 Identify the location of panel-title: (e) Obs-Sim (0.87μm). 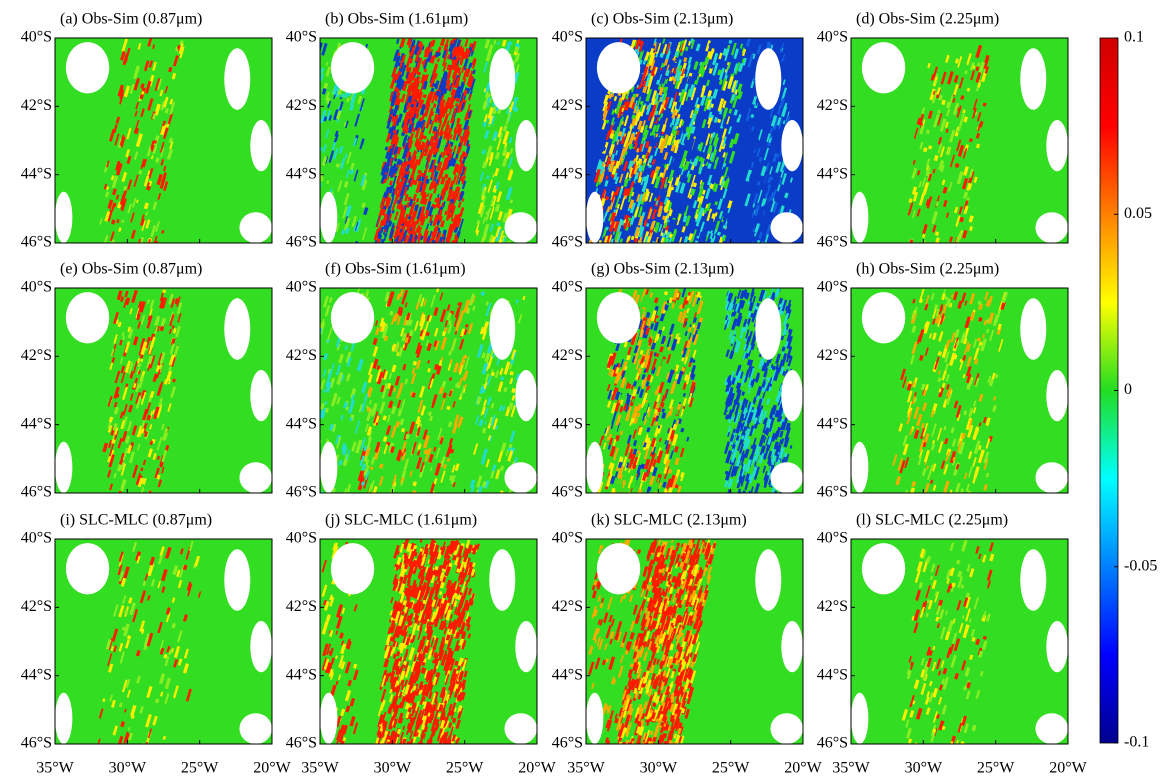
(131, 269).